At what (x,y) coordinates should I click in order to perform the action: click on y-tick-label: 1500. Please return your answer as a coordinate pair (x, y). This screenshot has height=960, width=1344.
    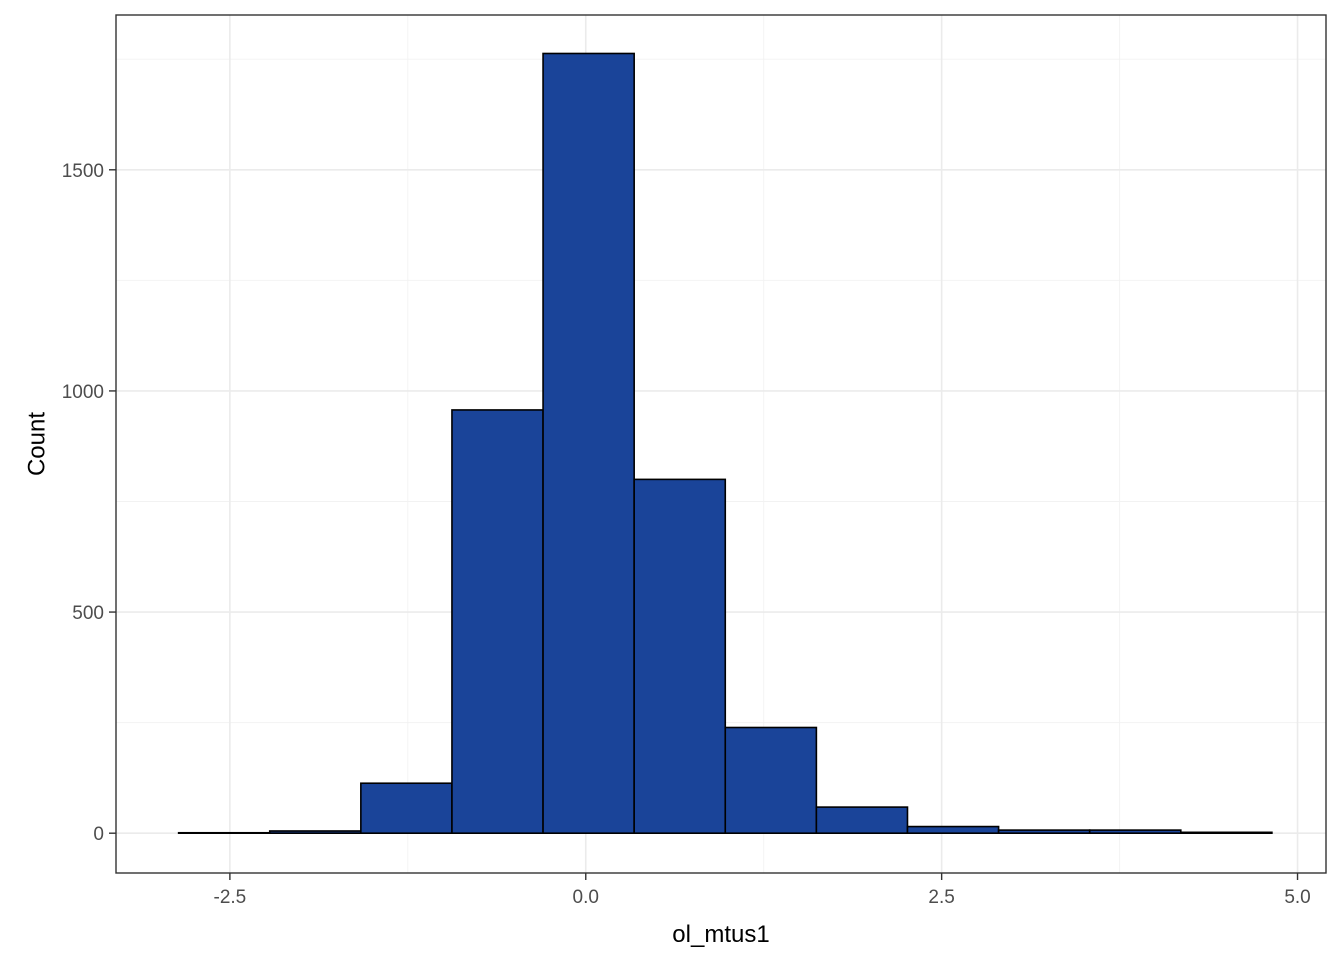
    Looking at the image, I should click on (83, 171).